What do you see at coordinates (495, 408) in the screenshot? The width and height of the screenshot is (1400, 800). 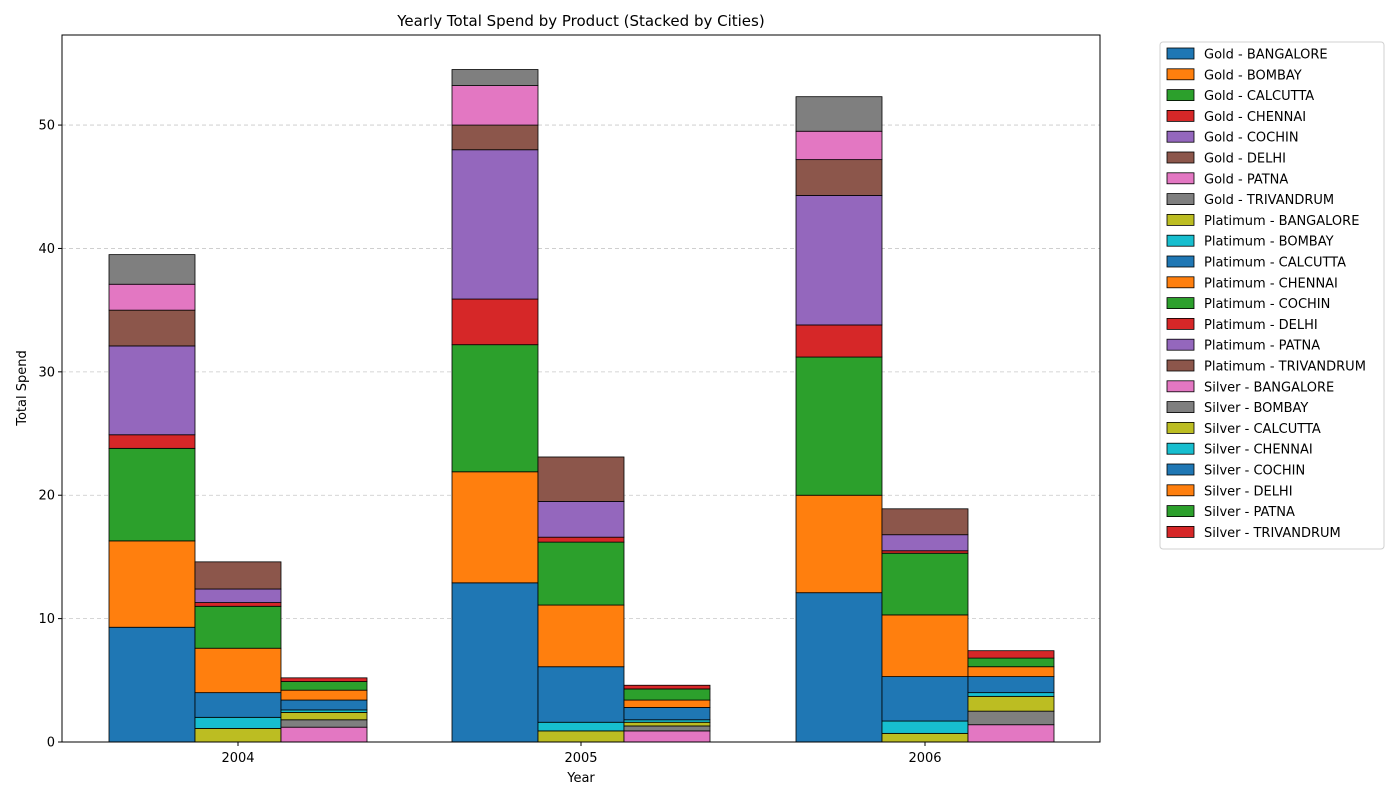 I see `bar-segment-gold-calcutta-2005` at bounding box center [495, 408].